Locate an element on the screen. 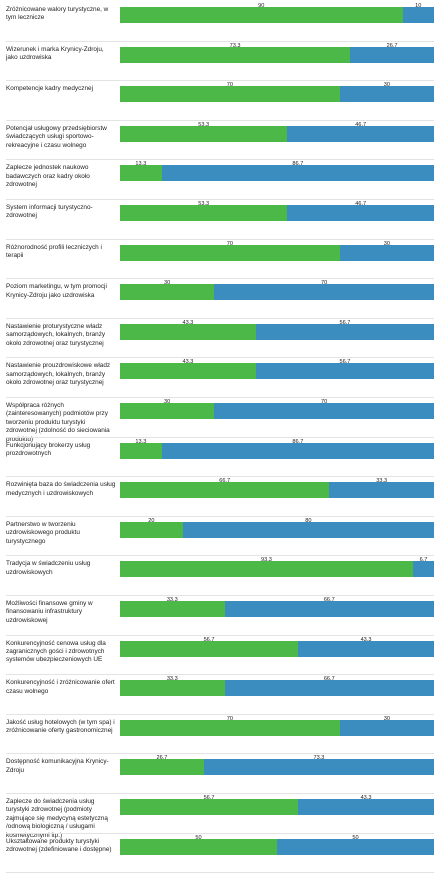  data-label: 10 is located at coordinates (418, 6).